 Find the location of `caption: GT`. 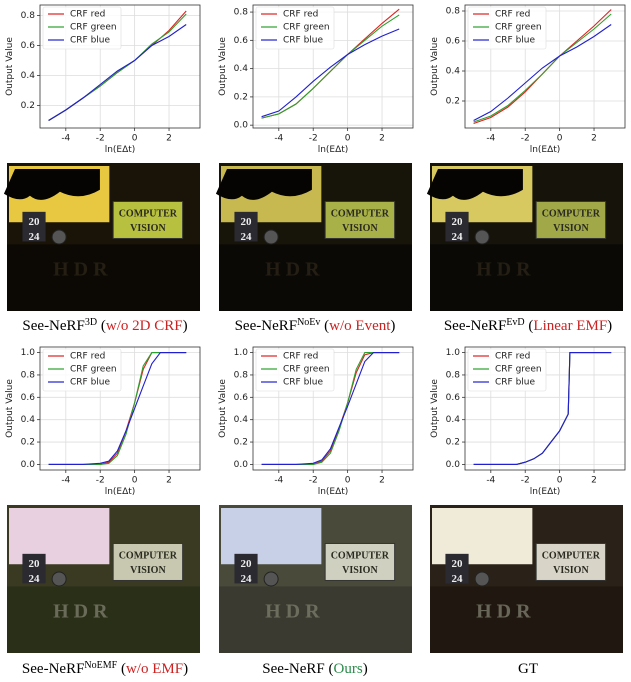

caption: GT is located at coordinates (528, 669).